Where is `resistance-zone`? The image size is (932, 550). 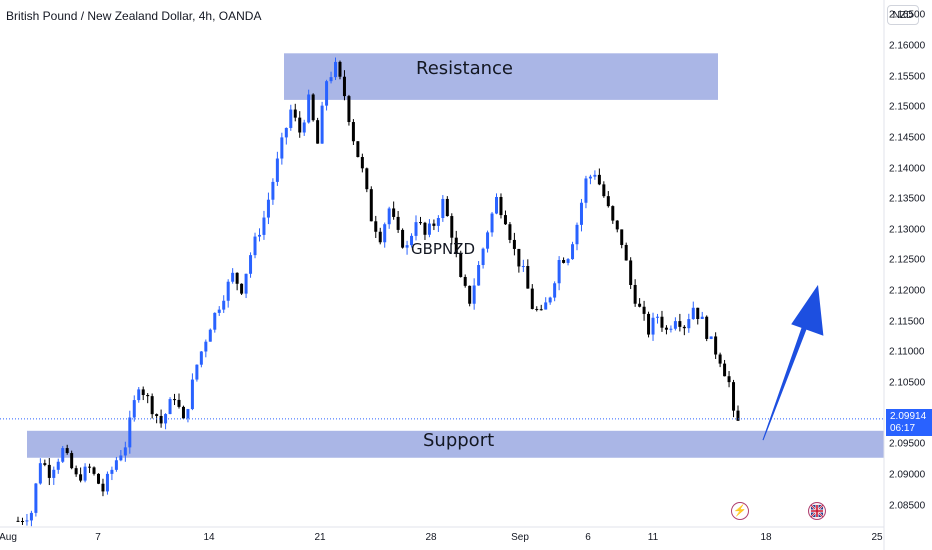
resistance-zone is located at coordinates (501, 76).